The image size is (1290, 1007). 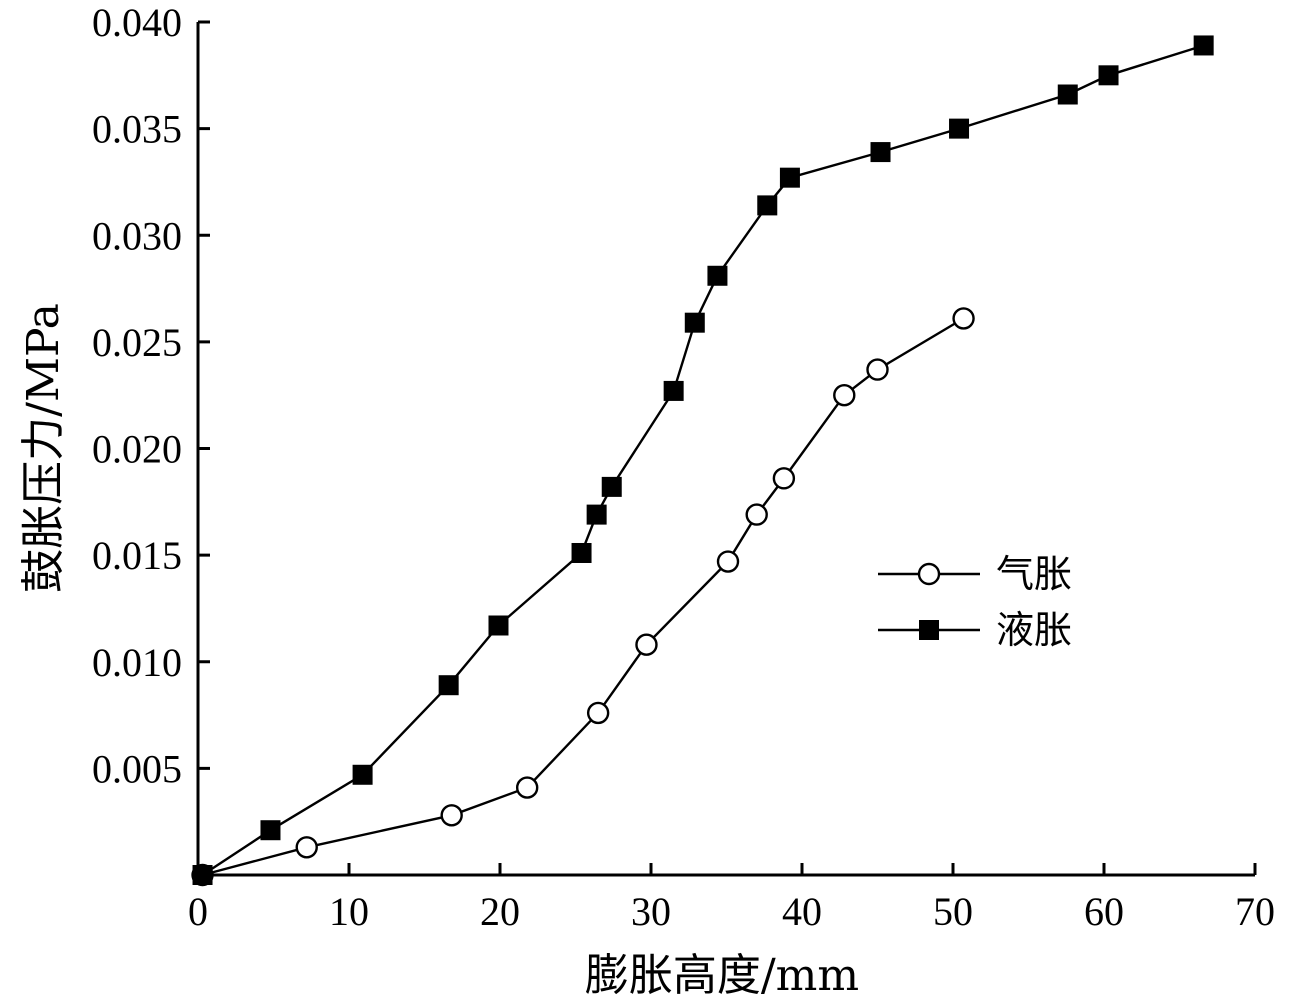 What do you see at coordinates (137, 449) in the screenshot?
I see `y-tick-label: 0.020` at bounding box center [137, 449].